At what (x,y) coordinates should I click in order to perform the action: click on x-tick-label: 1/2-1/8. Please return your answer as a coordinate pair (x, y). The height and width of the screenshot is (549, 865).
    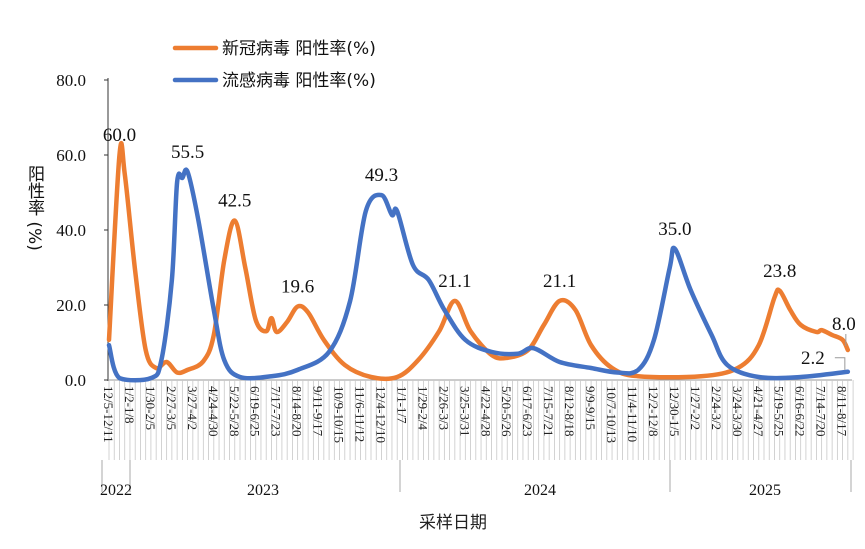
    Looking at the image, I should click on (129, 405).